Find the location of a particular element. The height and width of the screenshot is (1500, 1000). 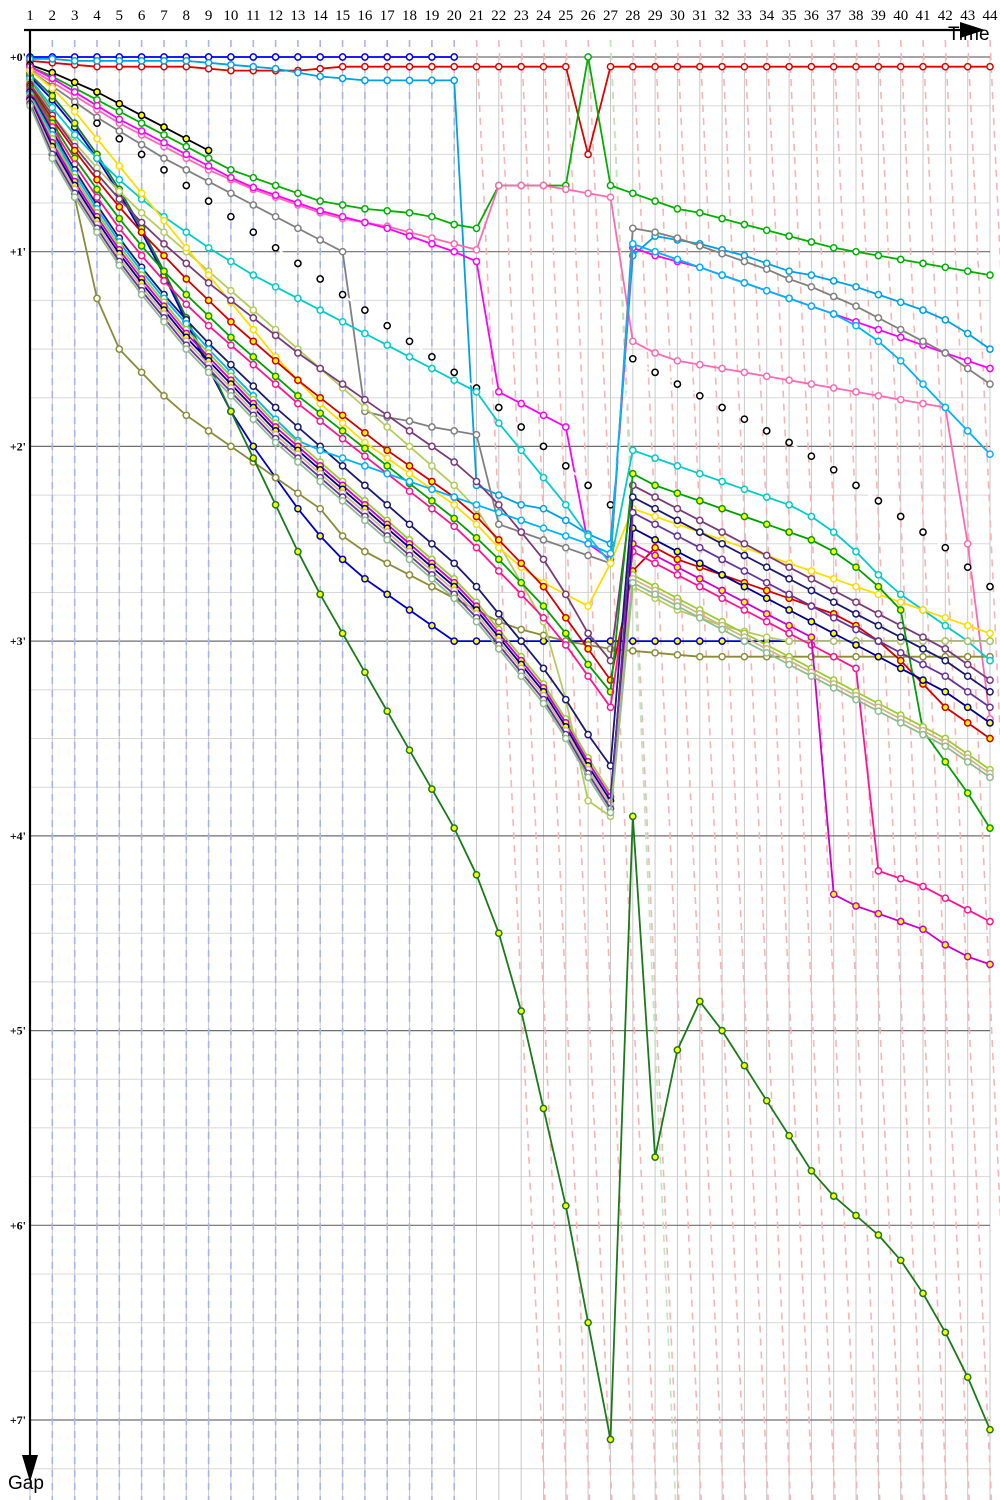

projection-line-green is located at coordinates (643, 769).